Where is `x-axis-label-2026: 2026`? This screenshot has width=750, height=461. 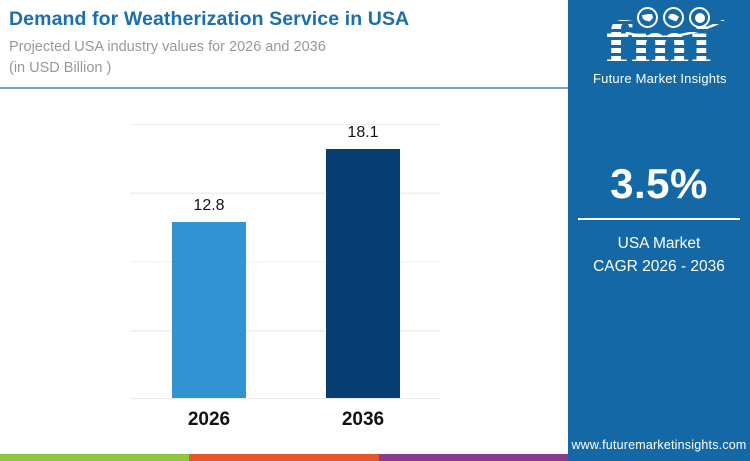
x-axis-label-2026: 2026 is located at coordinates (209, 419).